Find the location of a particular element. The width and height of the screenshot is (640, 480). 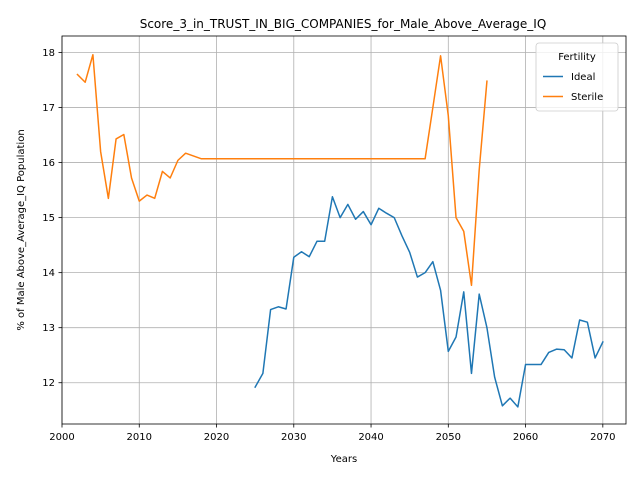

y-tick-label: 15 is located at coordinates (48, 218).